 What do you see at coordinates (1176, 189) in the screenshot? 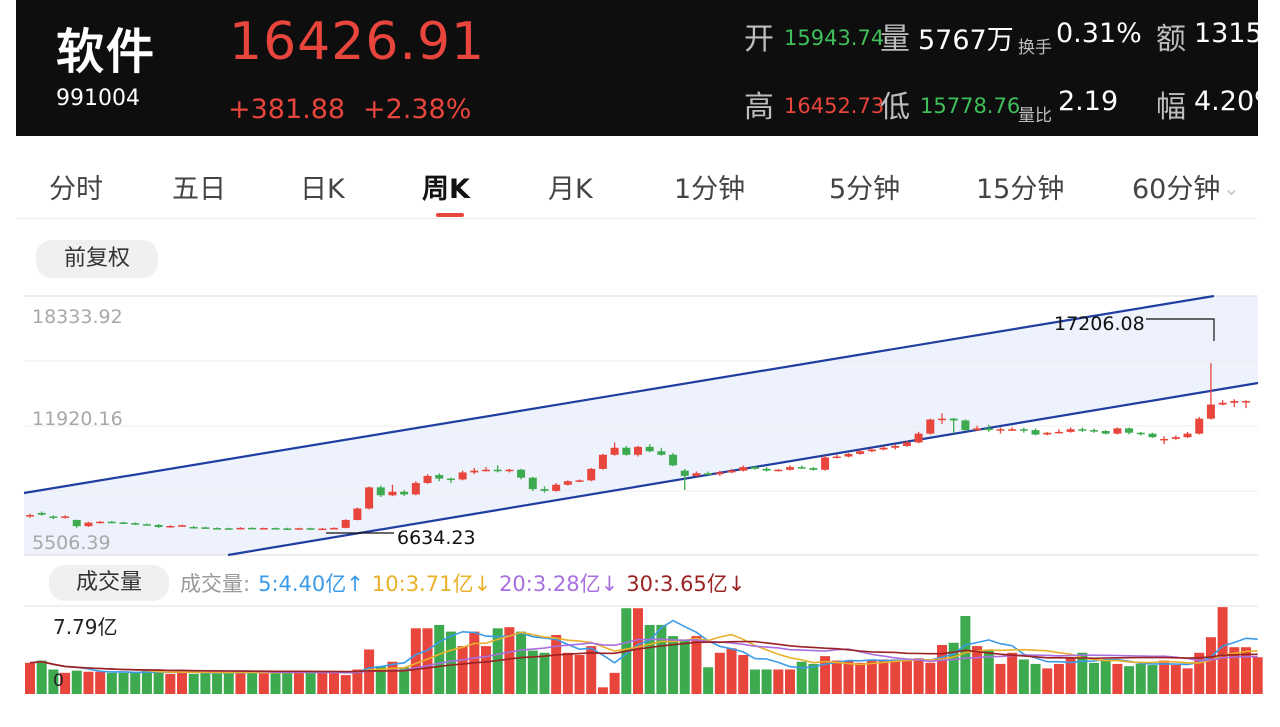
I see `tab-60-minute: 60分钟` at bounding box center [1176, 189].